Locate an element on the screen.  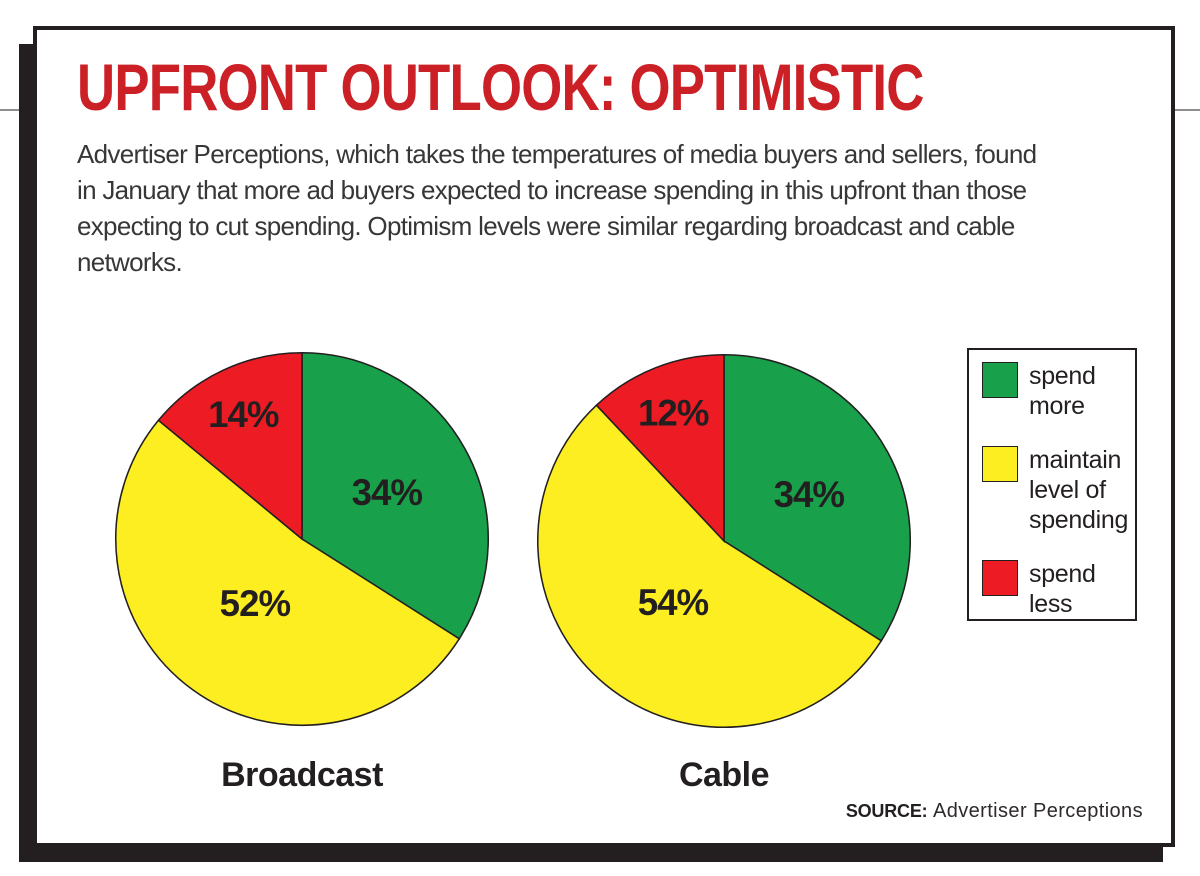
source-line: SOURCE: Advertiser Perceptions is located at coordinates (994, 811).